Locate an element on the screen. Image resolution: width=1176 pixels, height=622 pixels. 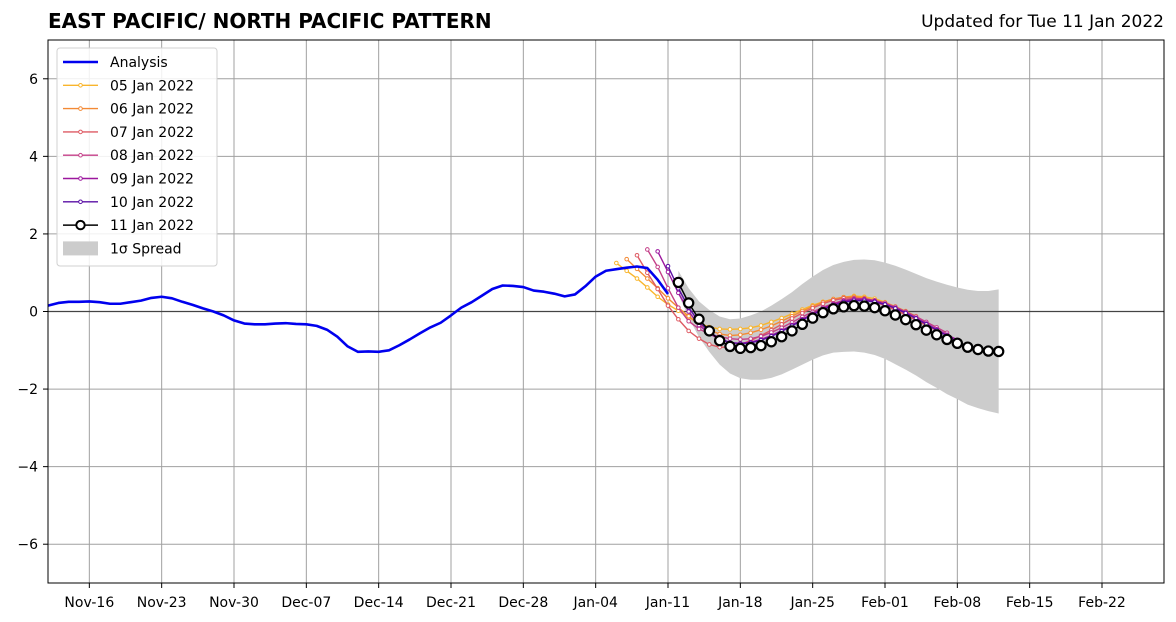
y-tick-label: 6 is located at coordinates (33, 80).